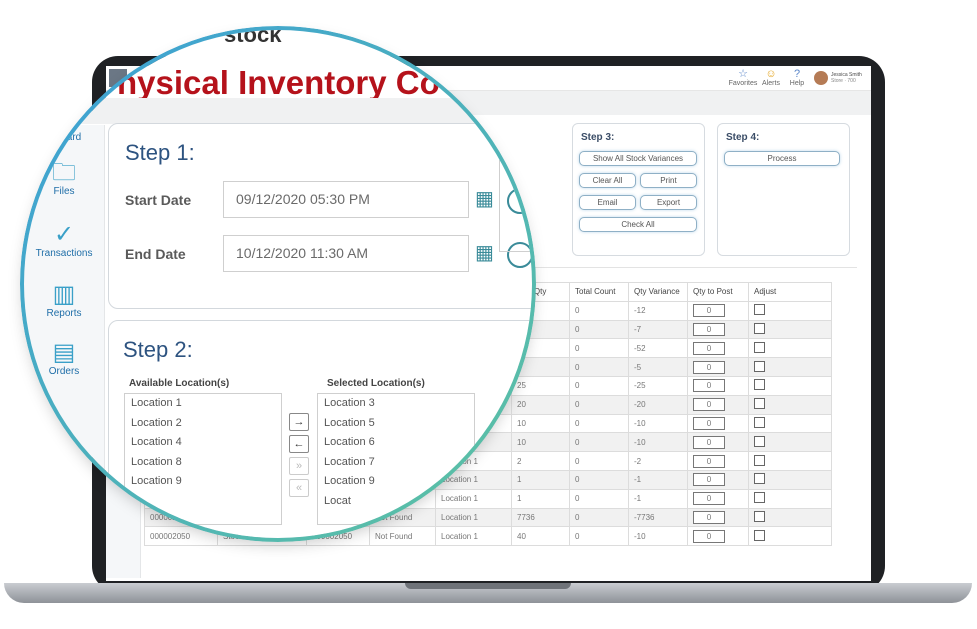  What do you see at coordinates (638, 224) in the screenshot?
I see `check-all-button: Check All` at bounding box center [638, 224].